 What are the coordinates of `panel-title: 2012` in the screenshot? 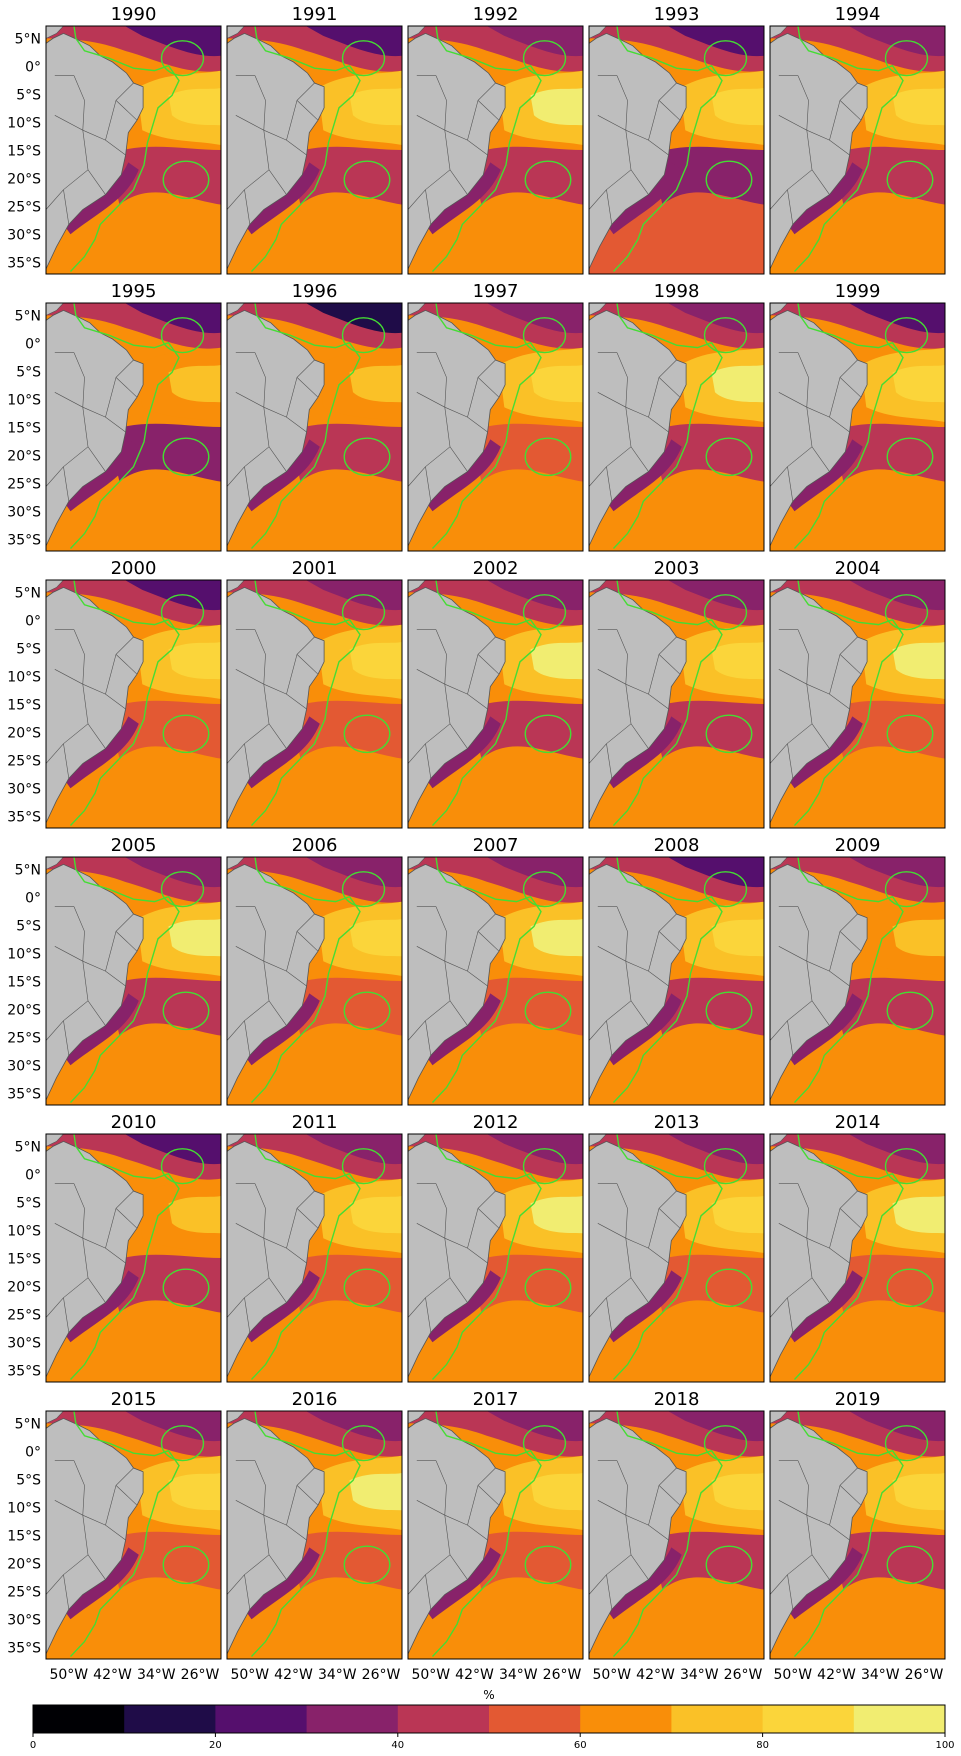 It's located at (496, 1122).